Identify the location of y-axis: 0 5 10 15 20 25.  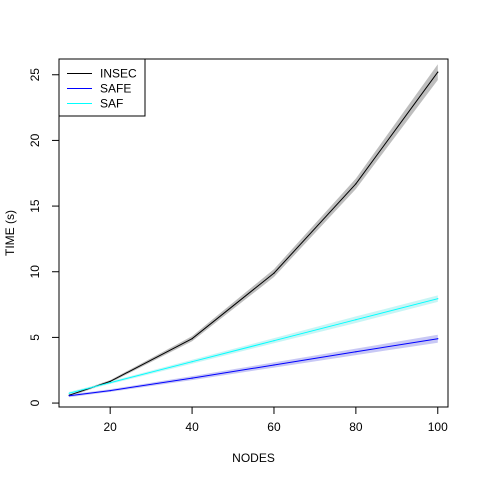
(44, 237).